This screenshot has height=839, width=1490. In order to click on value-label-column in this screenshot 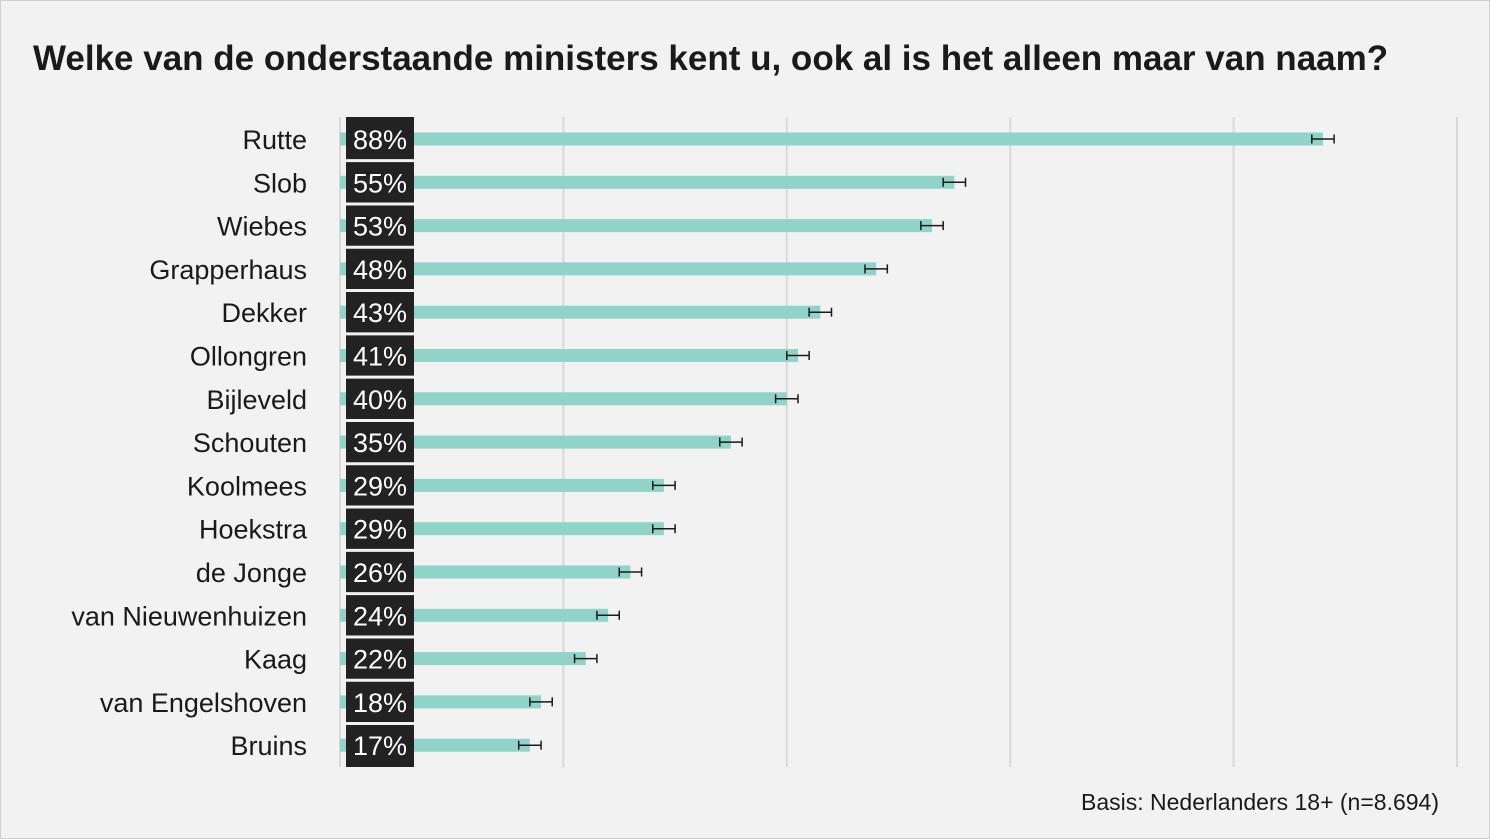, I will do `click(380, 442)`.